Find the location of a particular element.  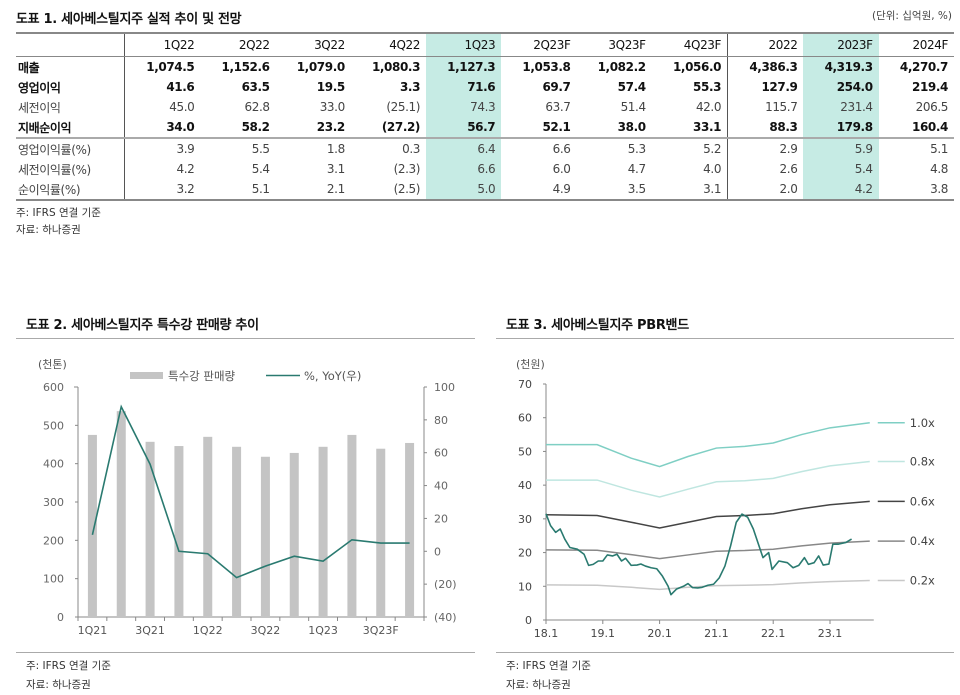

table-cell: 4,319.3 is located at coordinates (841, 66).